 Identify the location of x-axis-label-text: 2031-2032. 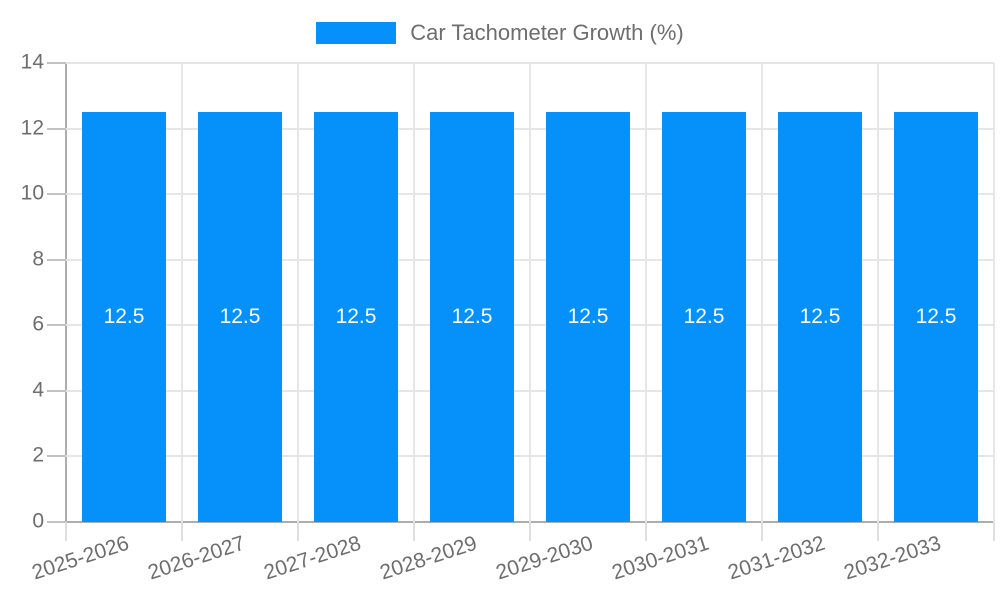
(776, 558).